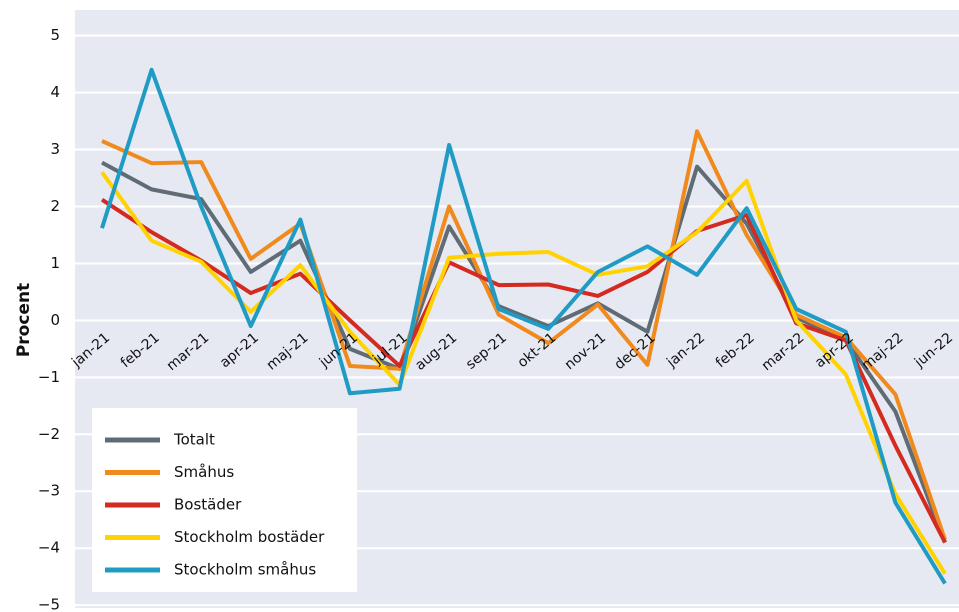 Image resolution: width=959 pixels, height=612 pixels. I want to click on legend-label: Småhus, so click(204, 472).